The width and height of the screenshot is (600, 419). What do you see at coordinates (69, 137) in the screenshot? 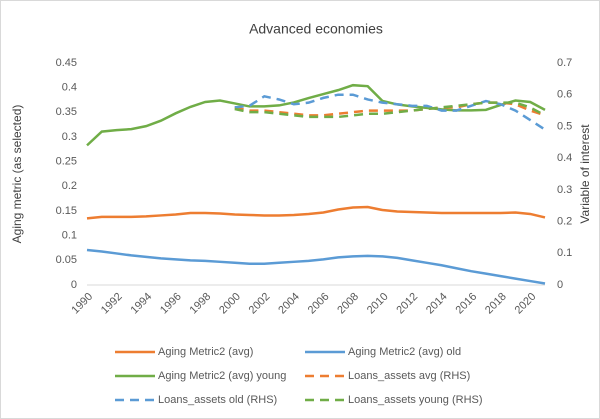
I see `y-tick-label: 0.3` at bounding box center [69, 137].